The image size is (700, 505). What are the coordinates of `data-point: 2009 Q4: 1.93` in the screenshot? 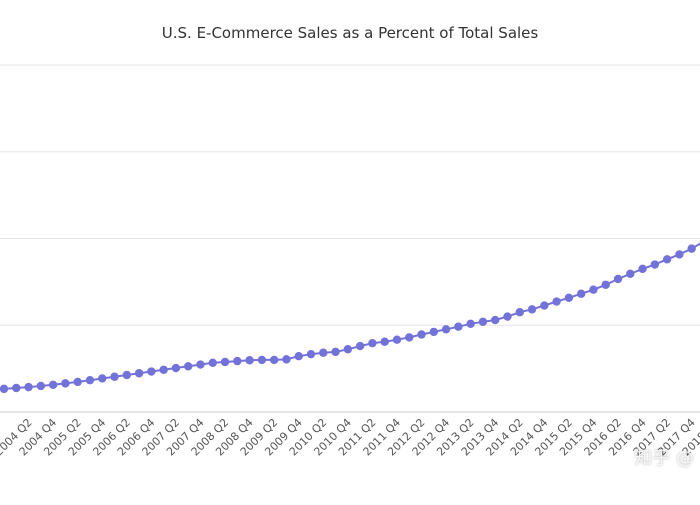 It's located at (299, 356).